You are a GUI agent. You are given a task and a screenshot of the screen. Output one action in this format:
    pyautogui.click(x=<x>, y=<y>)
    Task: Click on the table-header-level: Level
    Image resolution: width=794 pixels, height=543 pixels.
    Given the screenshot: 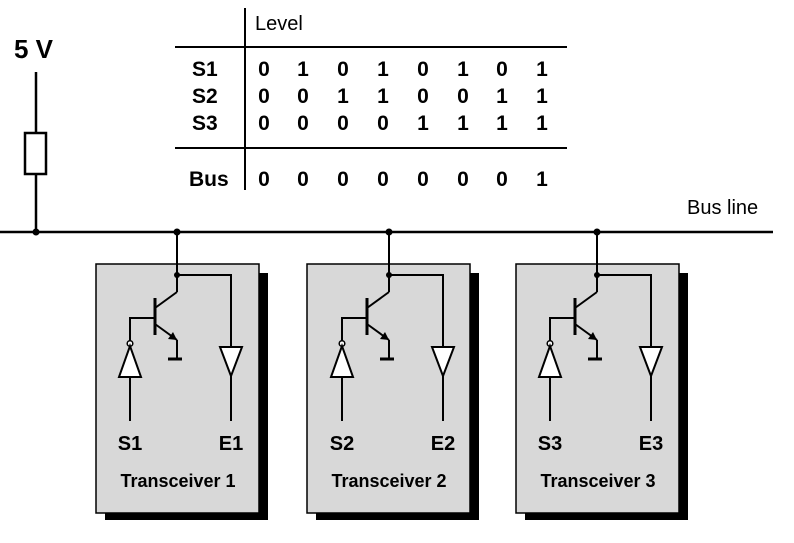 What is the action you would take?
    pyautogui.click(x=279, y=24)
    